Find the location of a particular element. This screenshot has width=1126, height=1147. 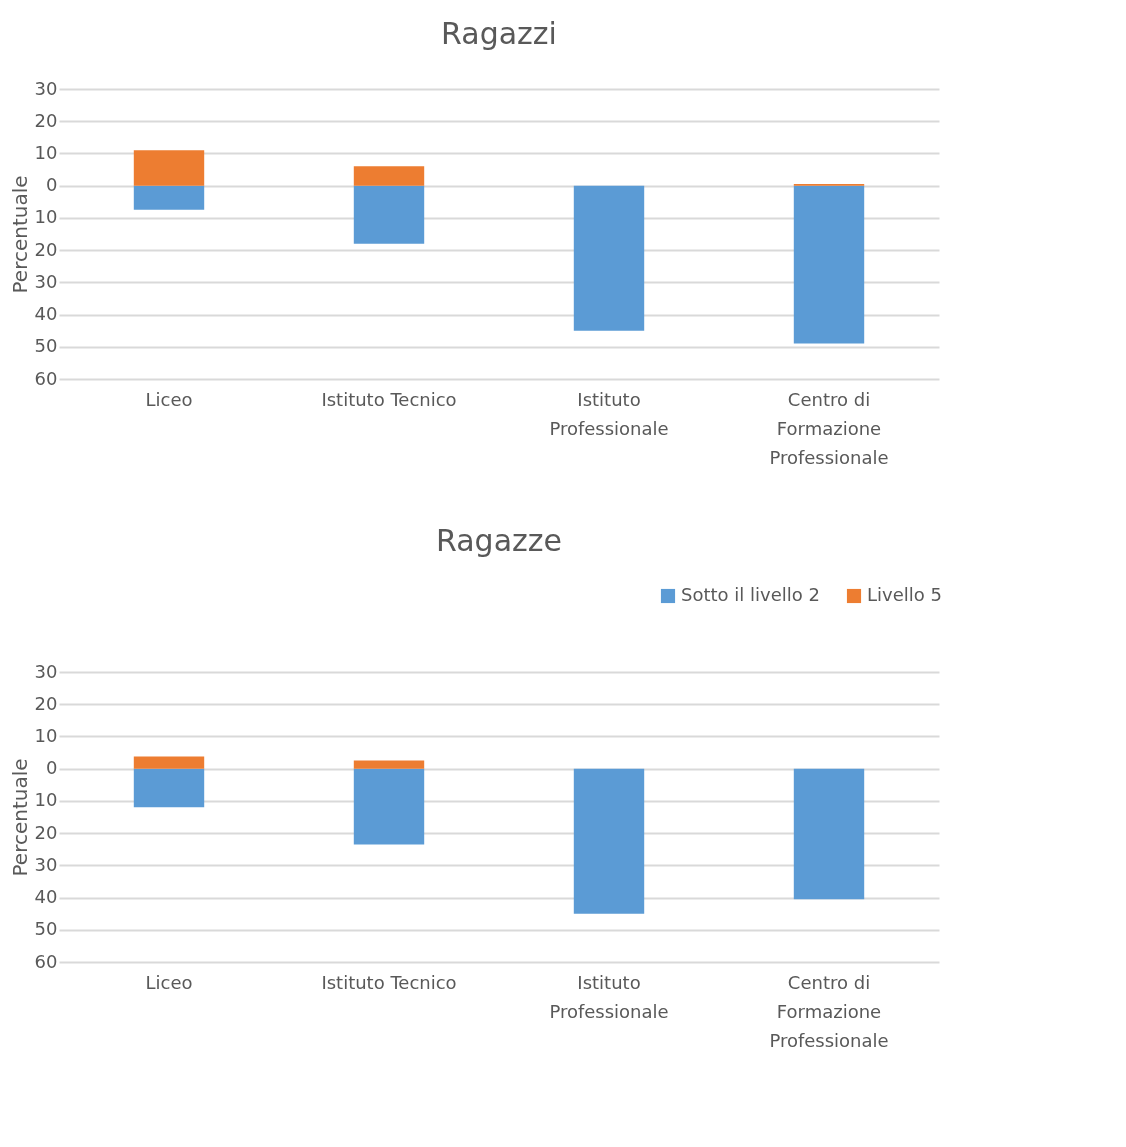

legend-label: Sotto il livello 2 is located at coordinates (750, 594).